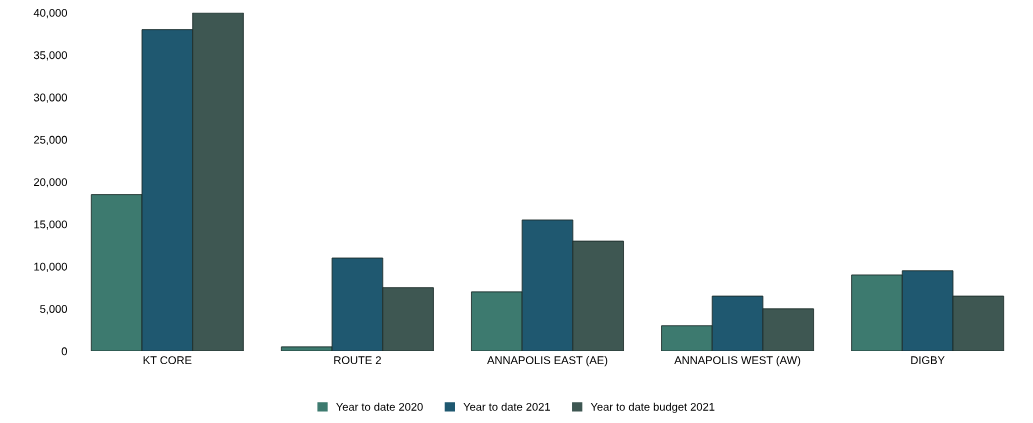 This screenshot has width=1033, height=423. I want to click on x-tick-label: KT CORE, so click(167, 360).